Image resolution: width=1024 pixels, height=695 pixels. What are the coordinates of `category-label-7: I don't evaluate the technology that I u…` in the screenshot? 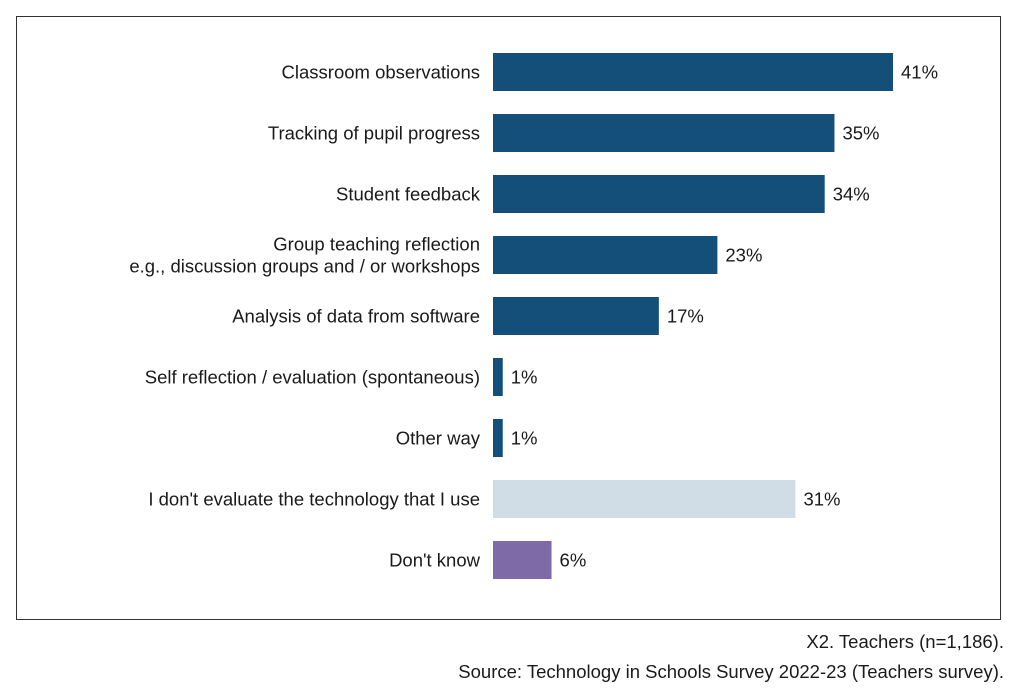 It's located at (314, 499).